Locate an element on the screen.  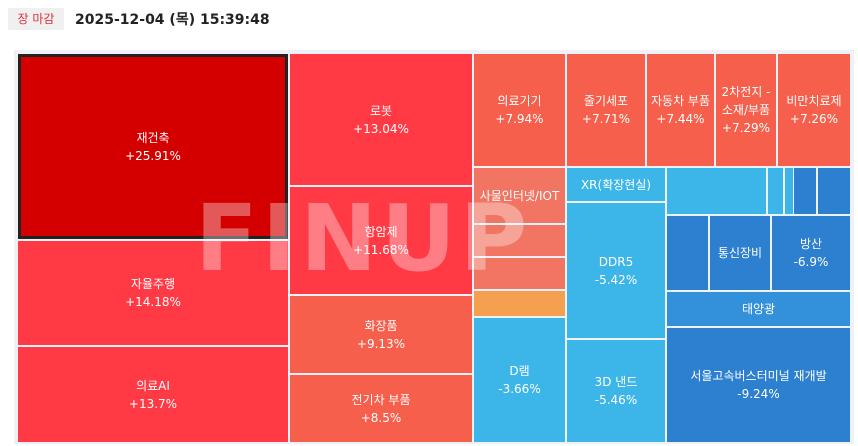
tile-change: -6.9% is located at coordinates (811, 262).